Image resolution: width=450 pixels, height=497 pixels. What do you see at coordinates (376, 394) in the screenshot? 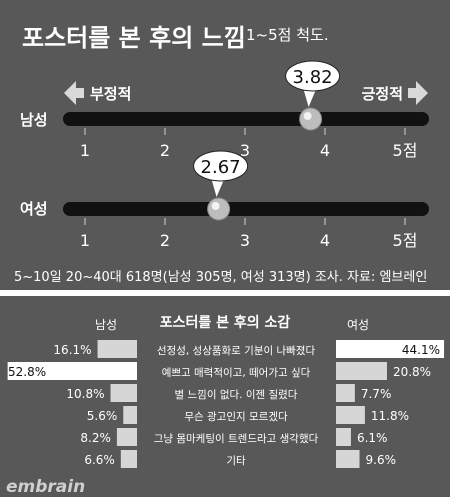
I see `female-value-label: 7.7%` at bounding box center [376, 394].